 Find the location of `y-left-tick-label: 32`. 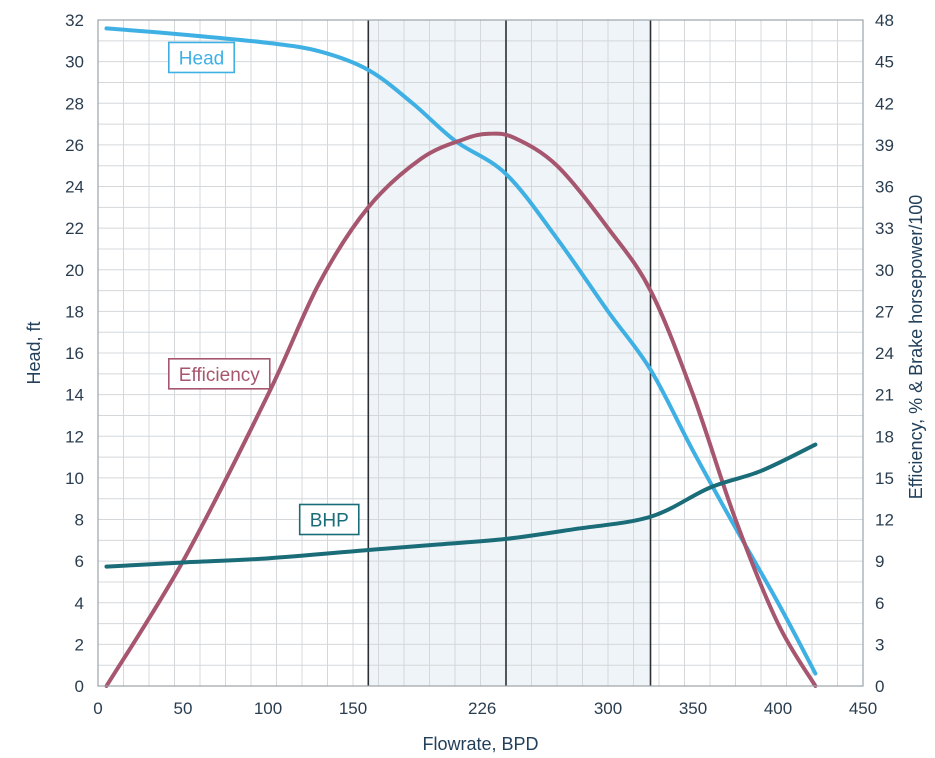

y-left-tick-label: 32 is located at coordinates (74, 20).